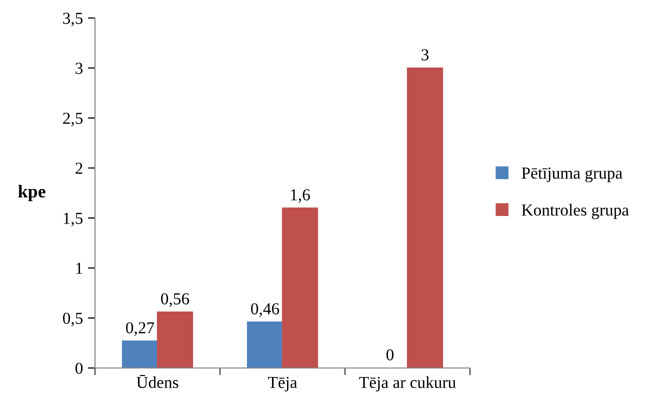 This screenshot has height=401, width=658. What do you see at coordinates (265, 310) in the screenshot?
I see `data-label: 0,46` at bounding box center [265, 310].